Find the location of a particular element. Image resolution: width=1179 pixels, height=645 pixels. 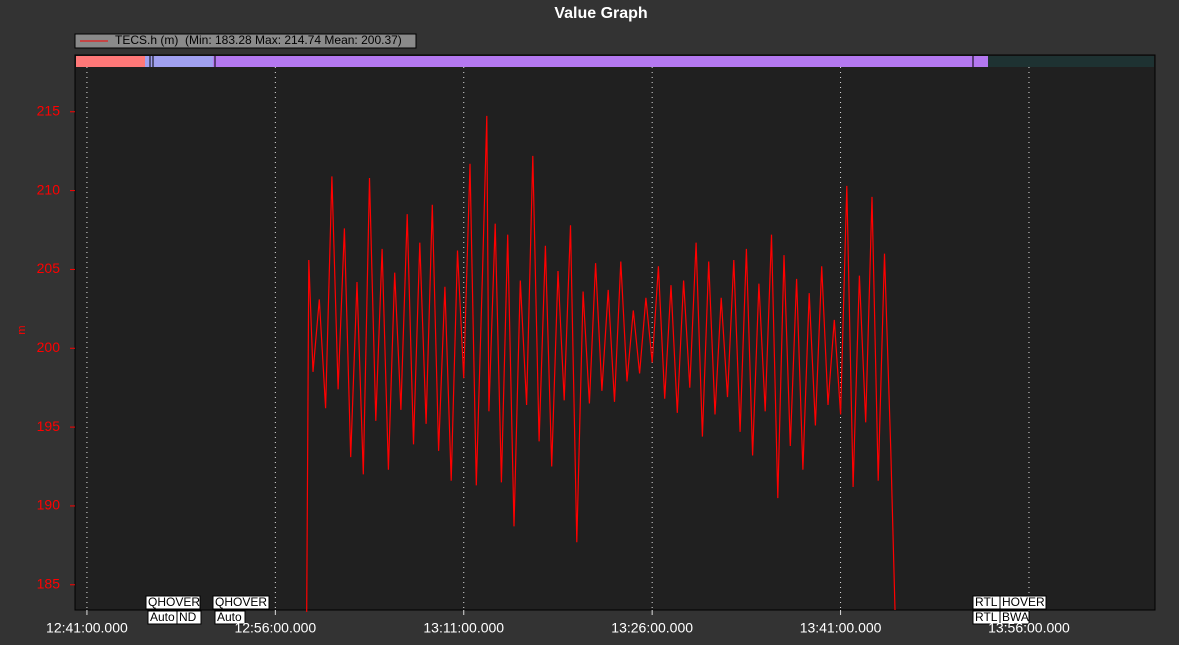

x-tick-label: 13:56:00.000 is located at coordinates (1029, 628).